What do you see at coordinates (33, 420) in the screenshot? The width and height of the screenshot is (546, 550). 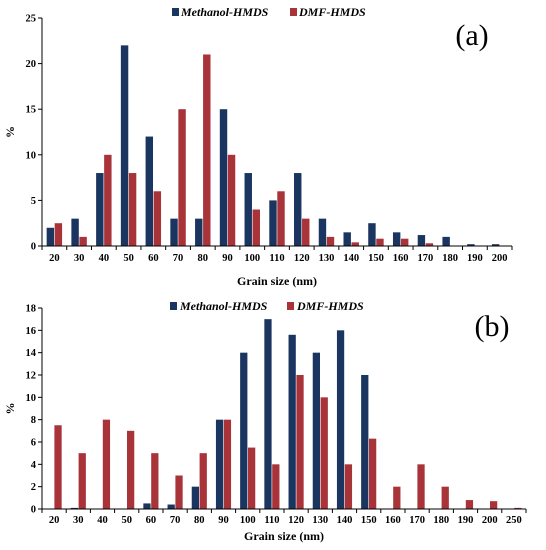 I see `y-tick-label: 8` at bounding box center [33, 420].